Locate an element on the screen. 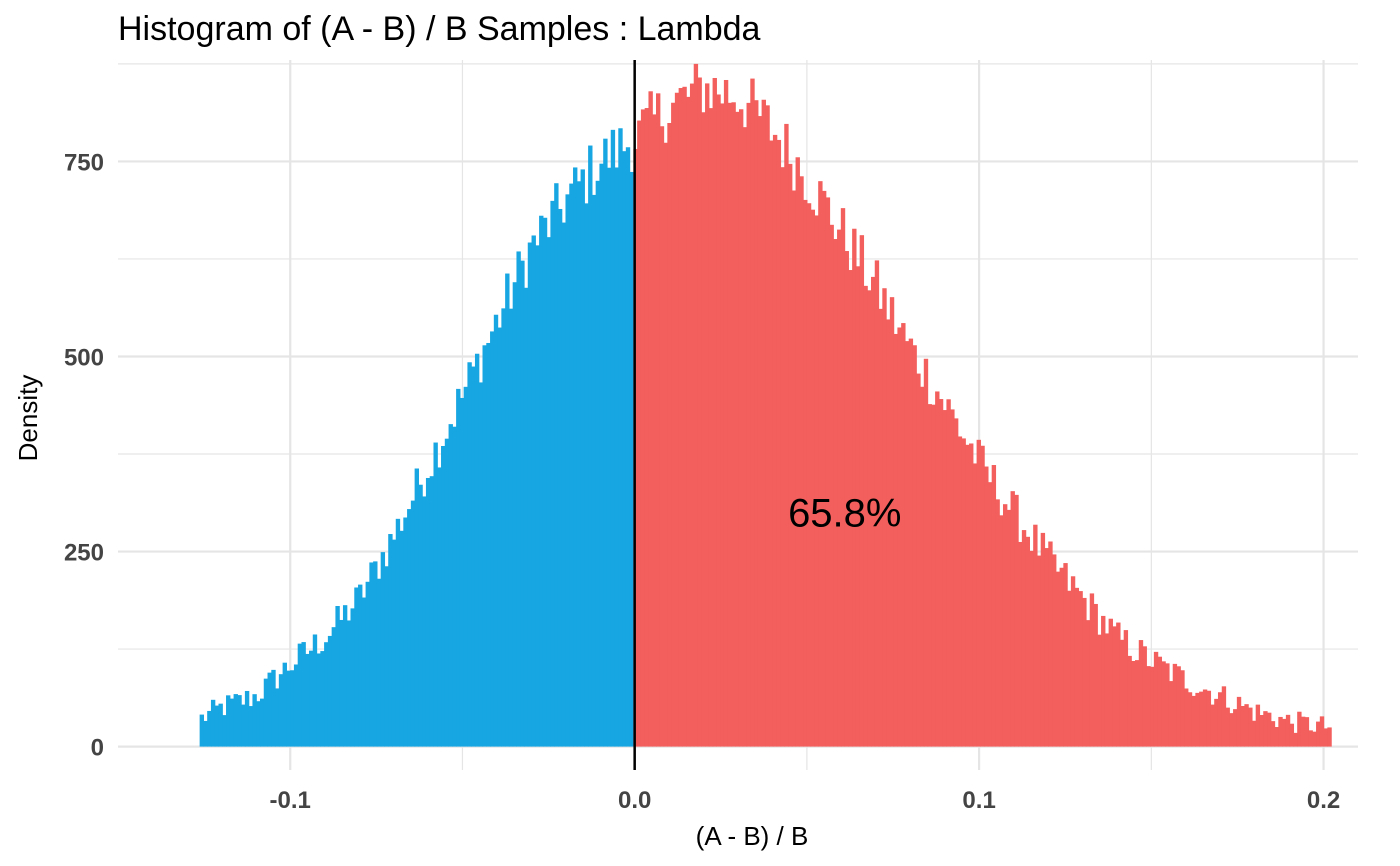  x-tick-label: 0.0 is located at coordinates (634, 800).